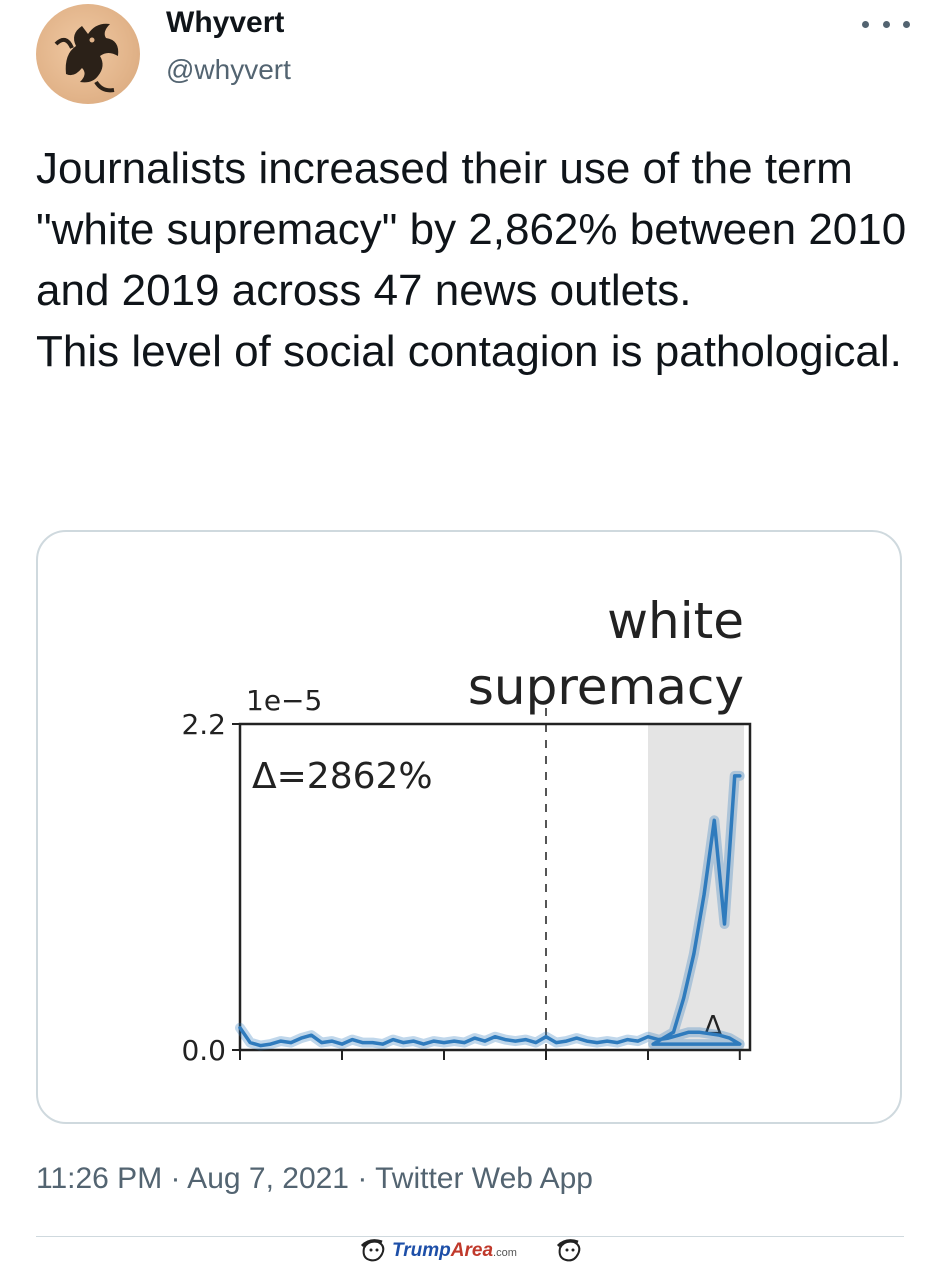 Image resolution: width=940 pixels, height=1264 pixels. I want to click on display-name: Whyvert, so click(225, 22).